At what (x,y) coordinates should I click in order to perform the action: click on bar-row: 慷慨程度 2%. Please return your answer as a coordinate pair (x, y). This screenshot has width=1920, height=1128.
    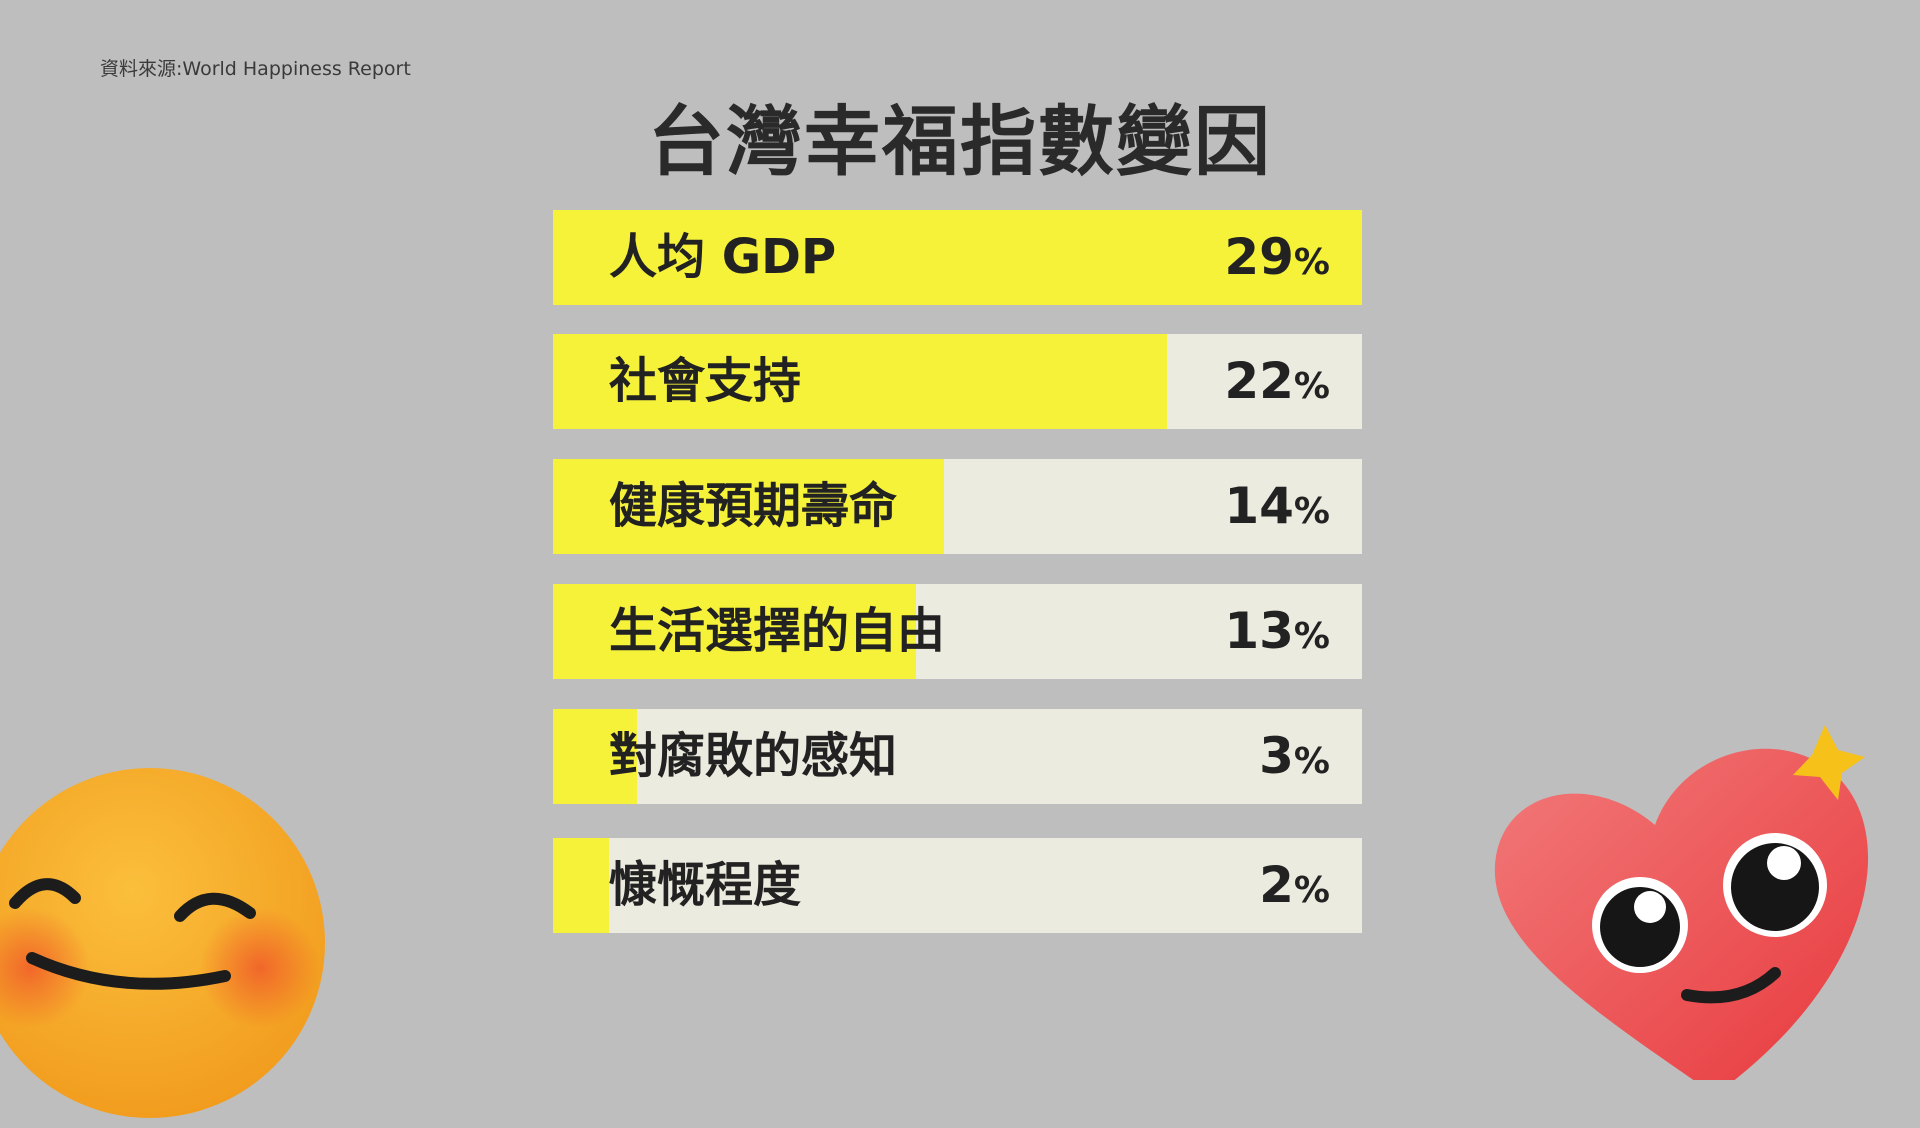
    Looking at the image, I should click on (957, 885).